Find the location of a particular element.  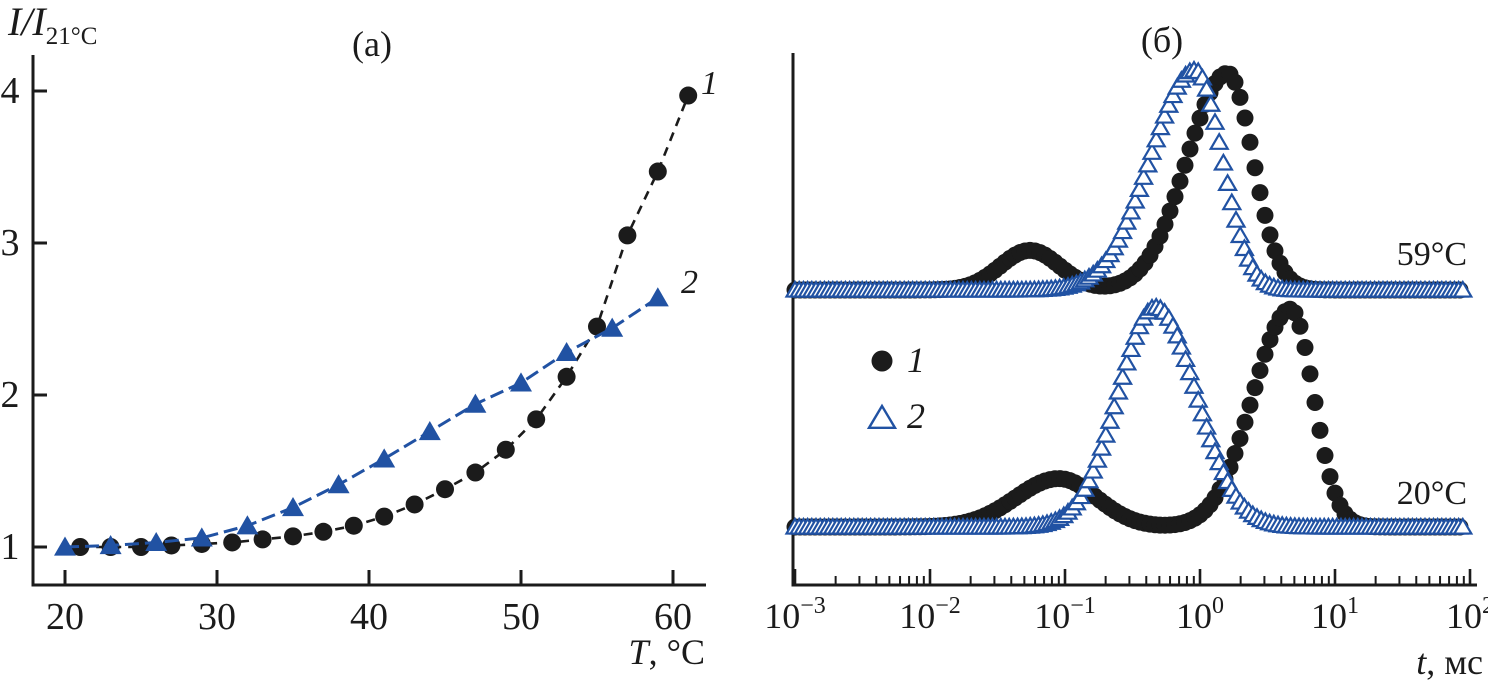

y-tick-label: 4 is located at coordinates (10, 91).